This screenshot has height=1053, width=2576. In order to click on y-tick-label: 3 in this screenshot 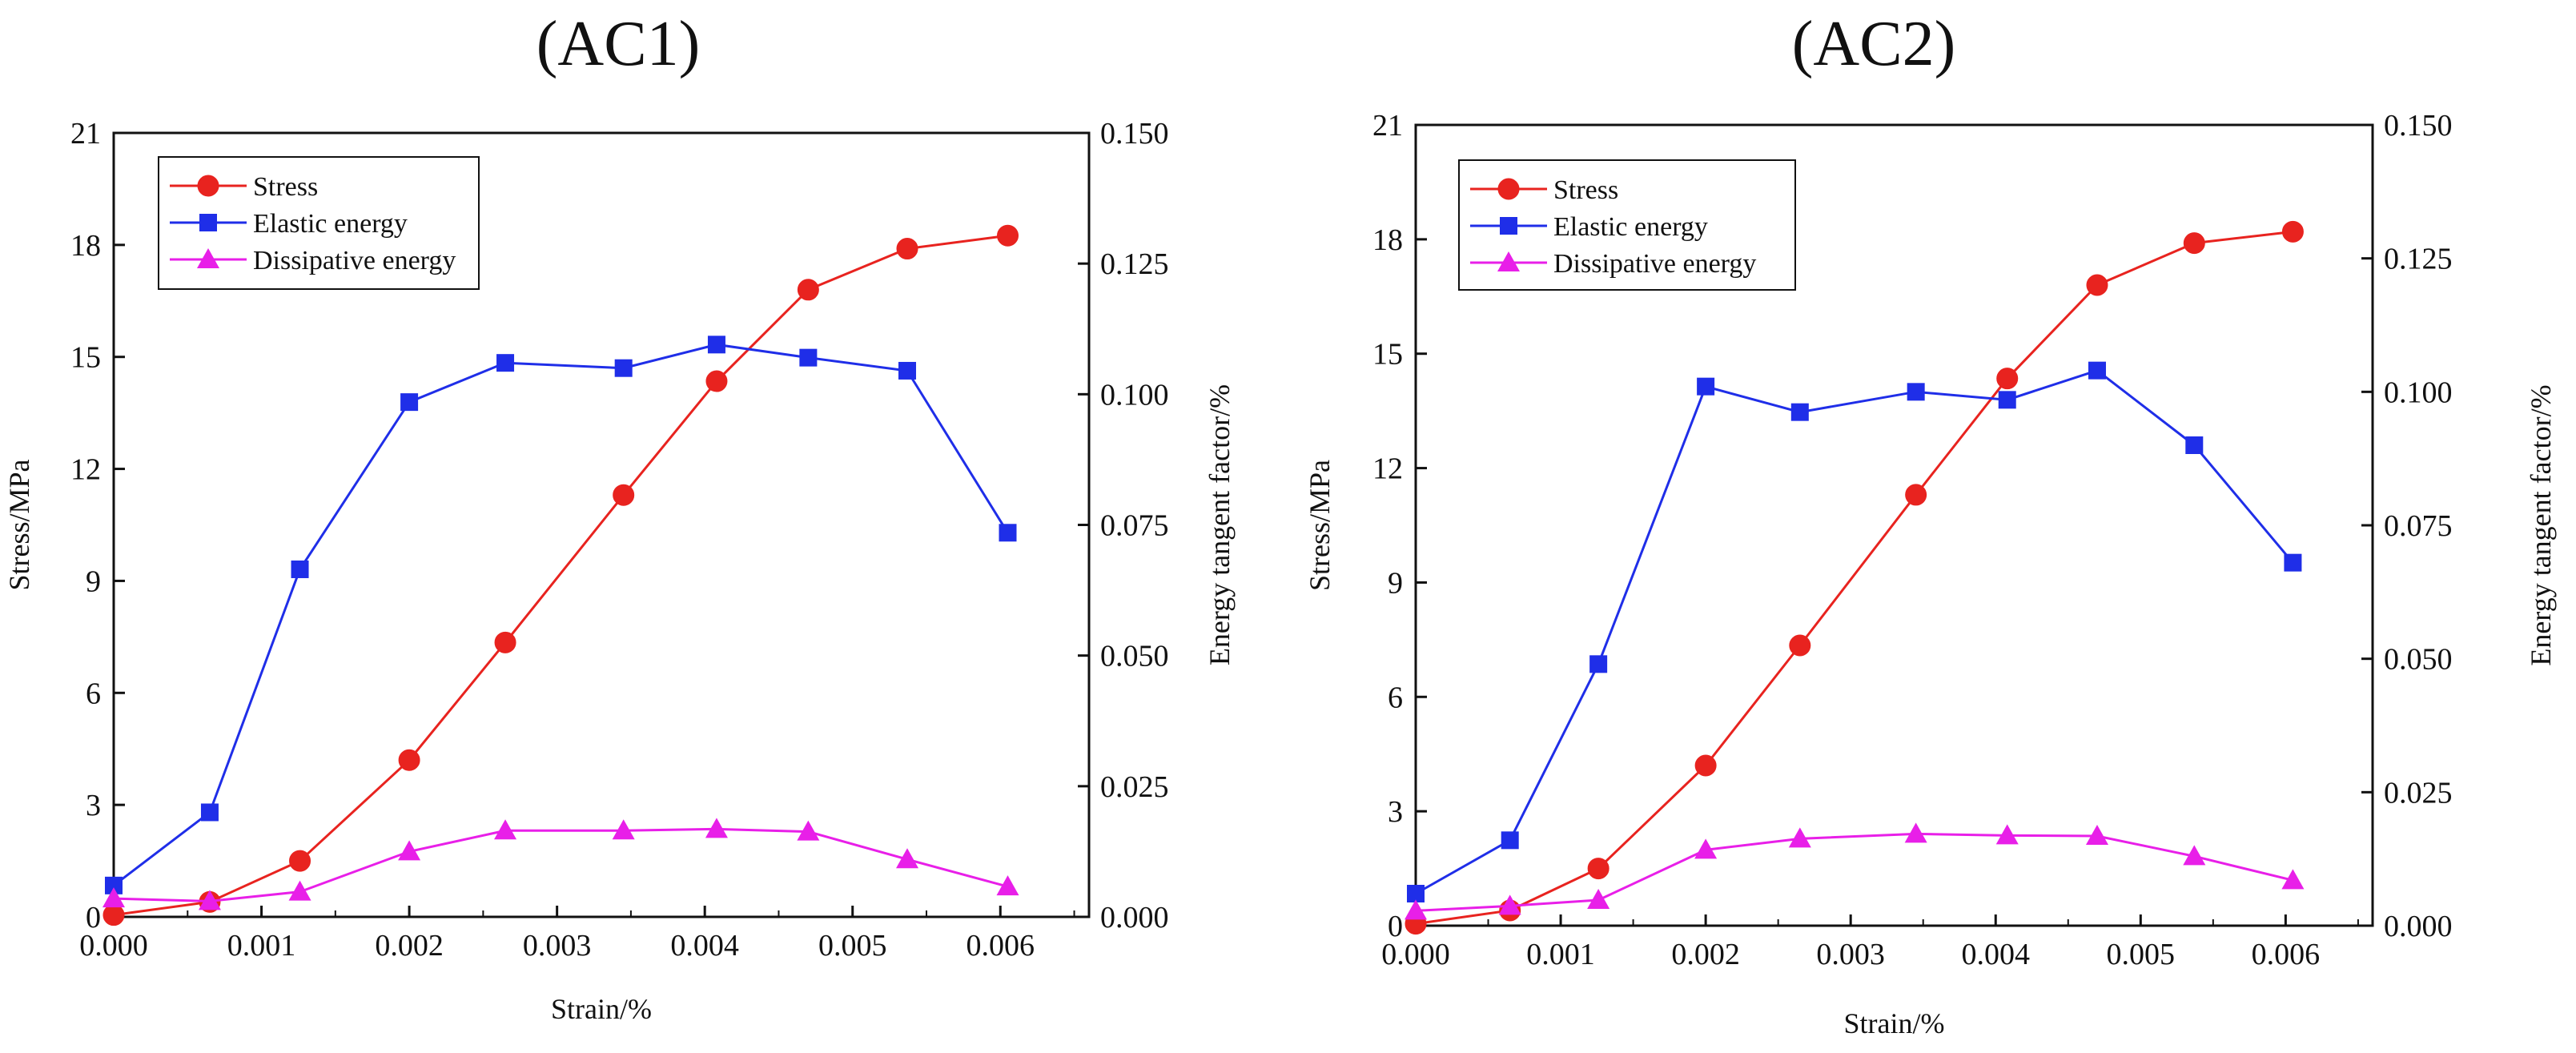, I will do `click(1395, 812)`.